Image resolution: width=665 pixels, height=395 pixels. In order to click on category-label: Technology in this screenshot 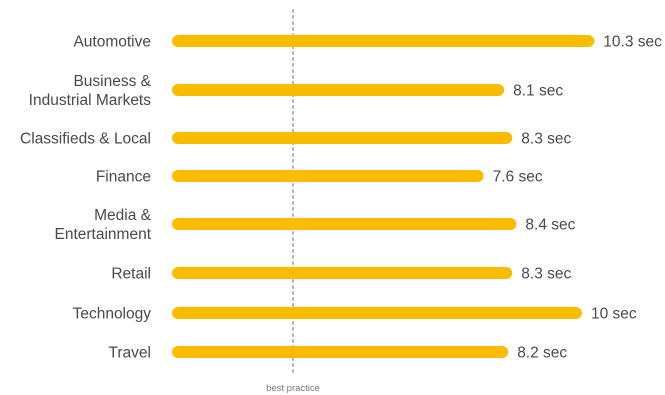, I will do `click(112, 314)`.